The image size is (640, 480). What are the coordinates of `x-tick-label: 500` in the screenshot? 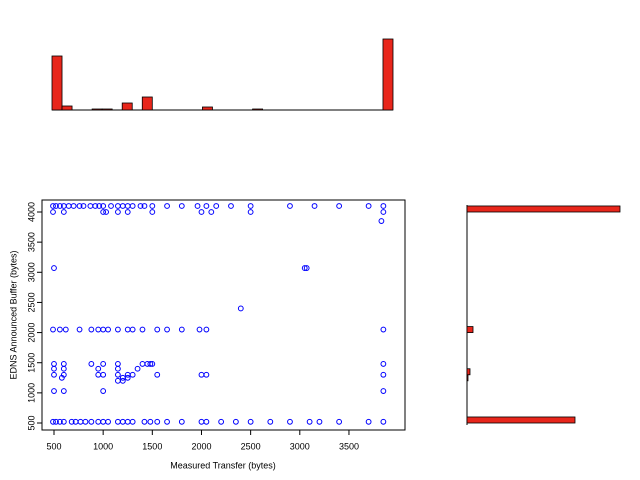 It's located at (53, 446).